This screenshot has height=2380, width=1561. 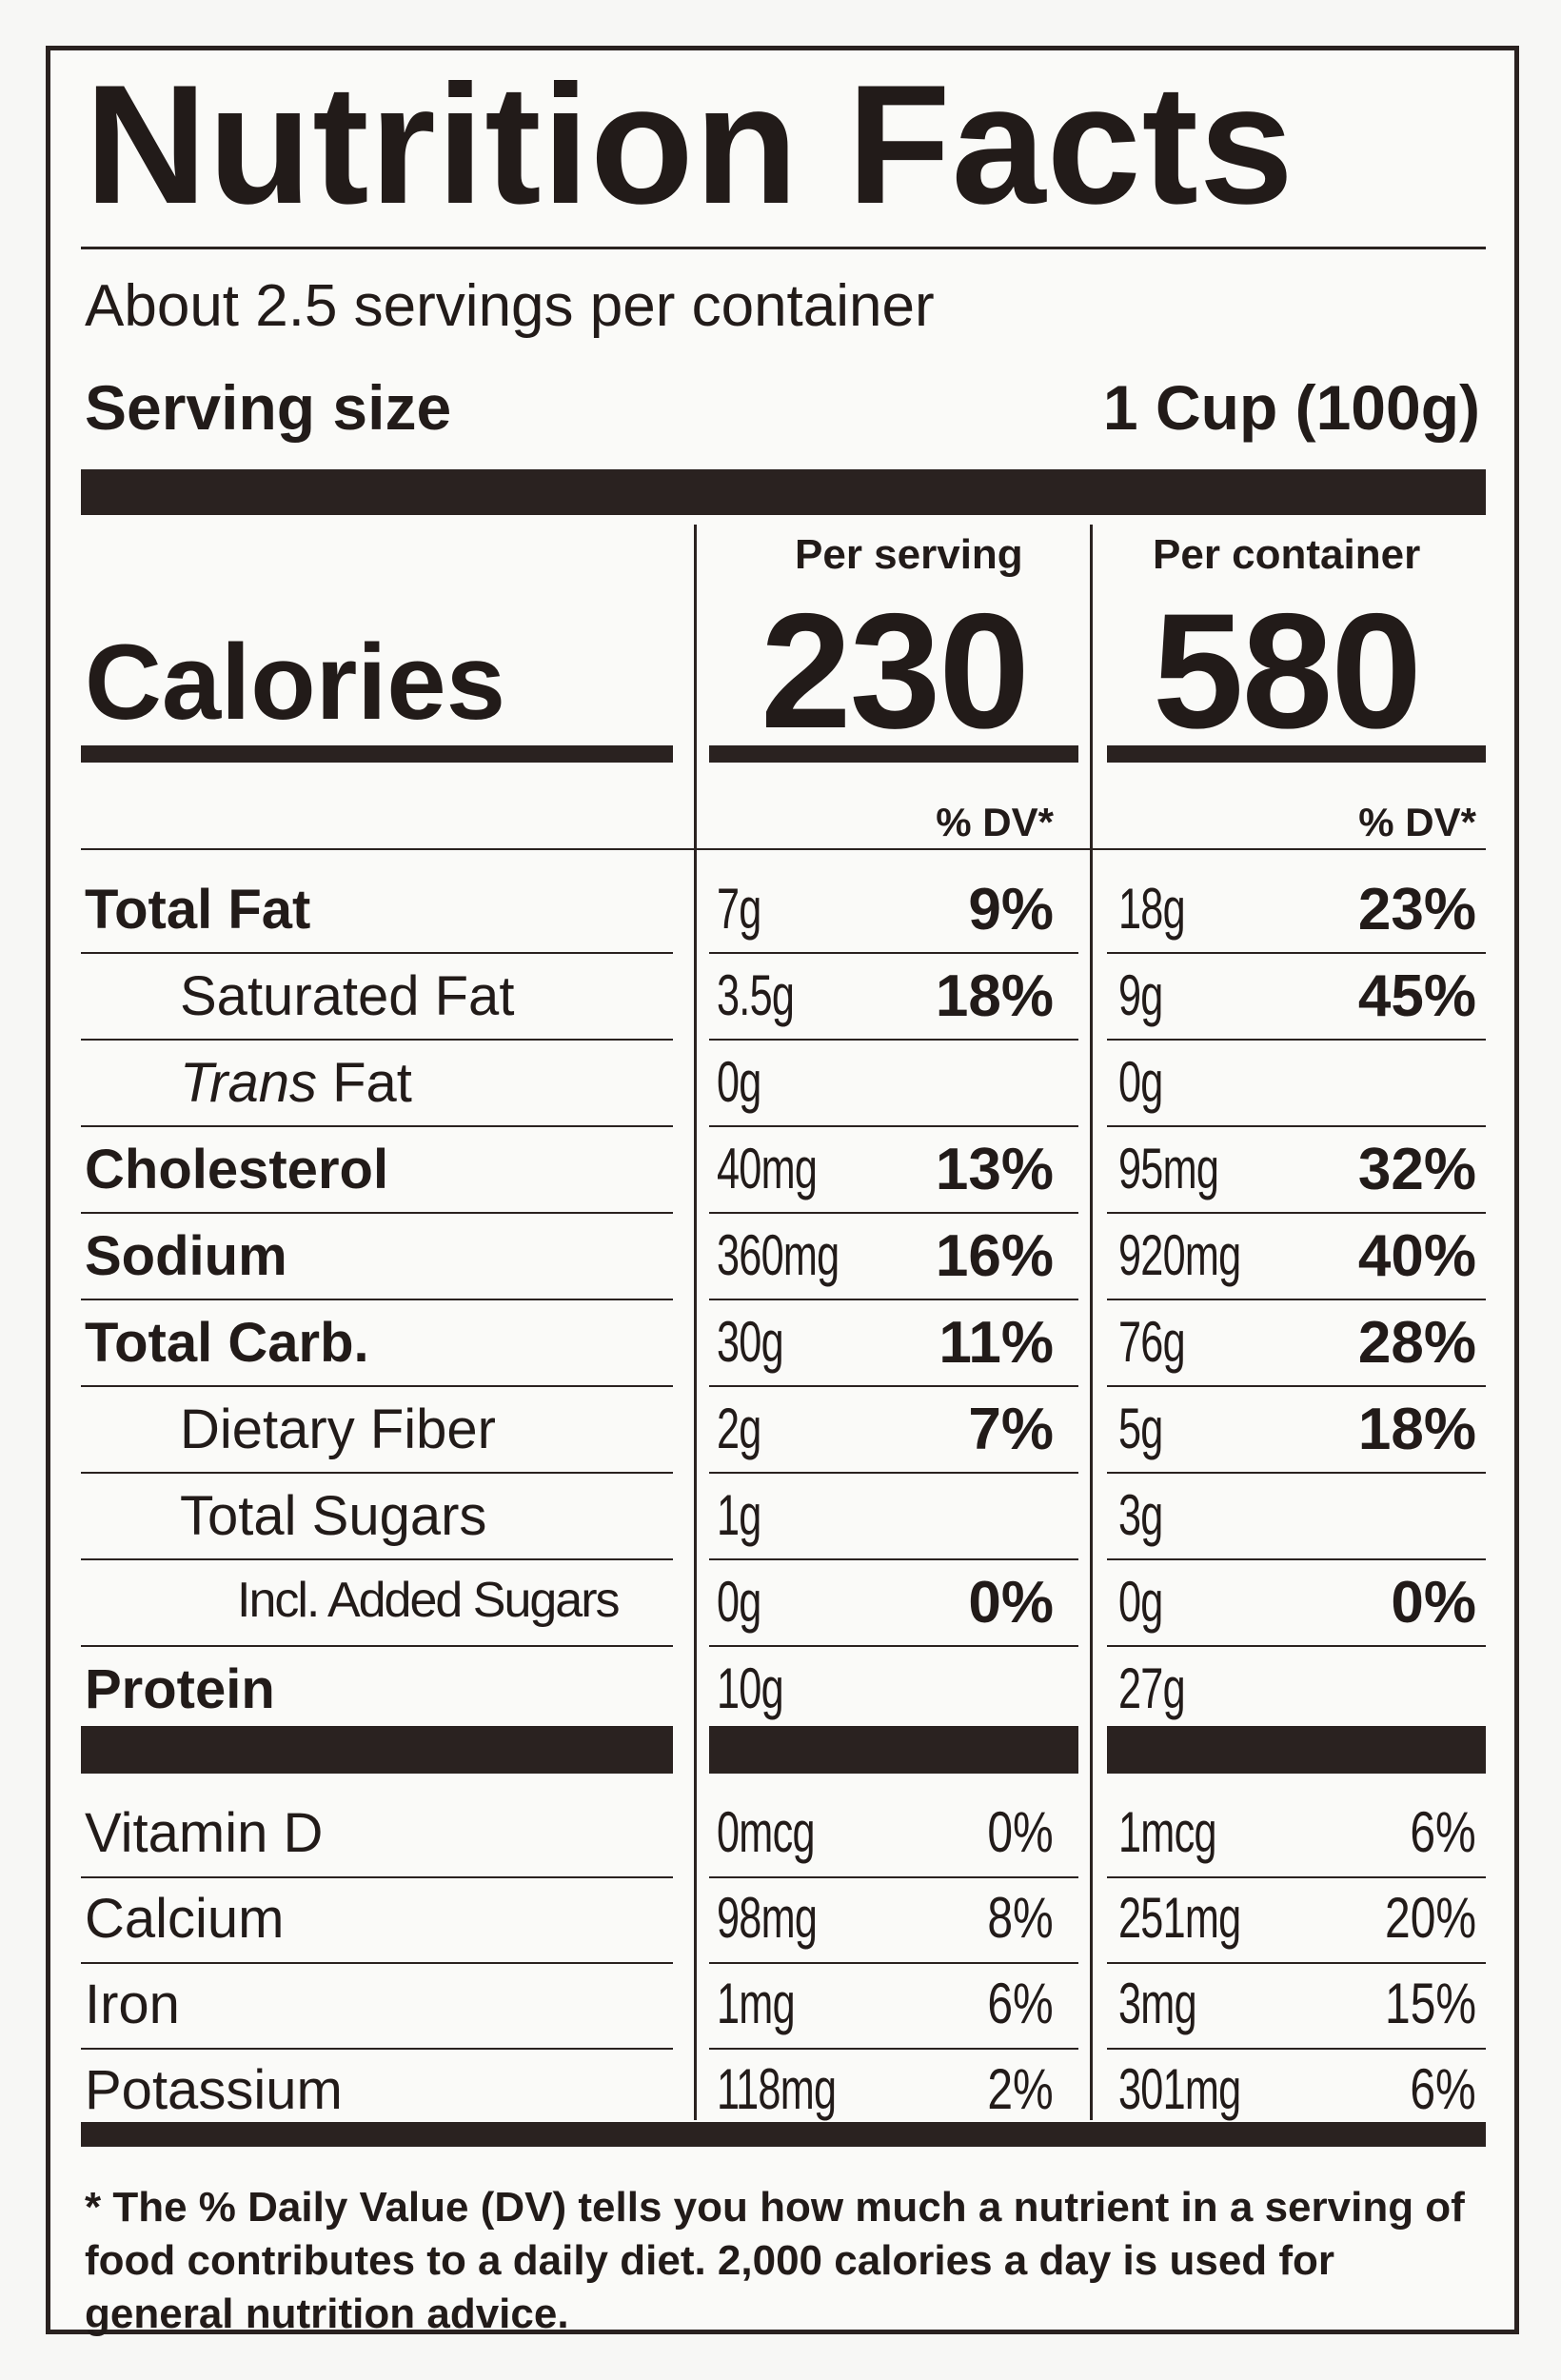 I want to click on panel-title: Nutrition Facts, so click(x=689, y=144).